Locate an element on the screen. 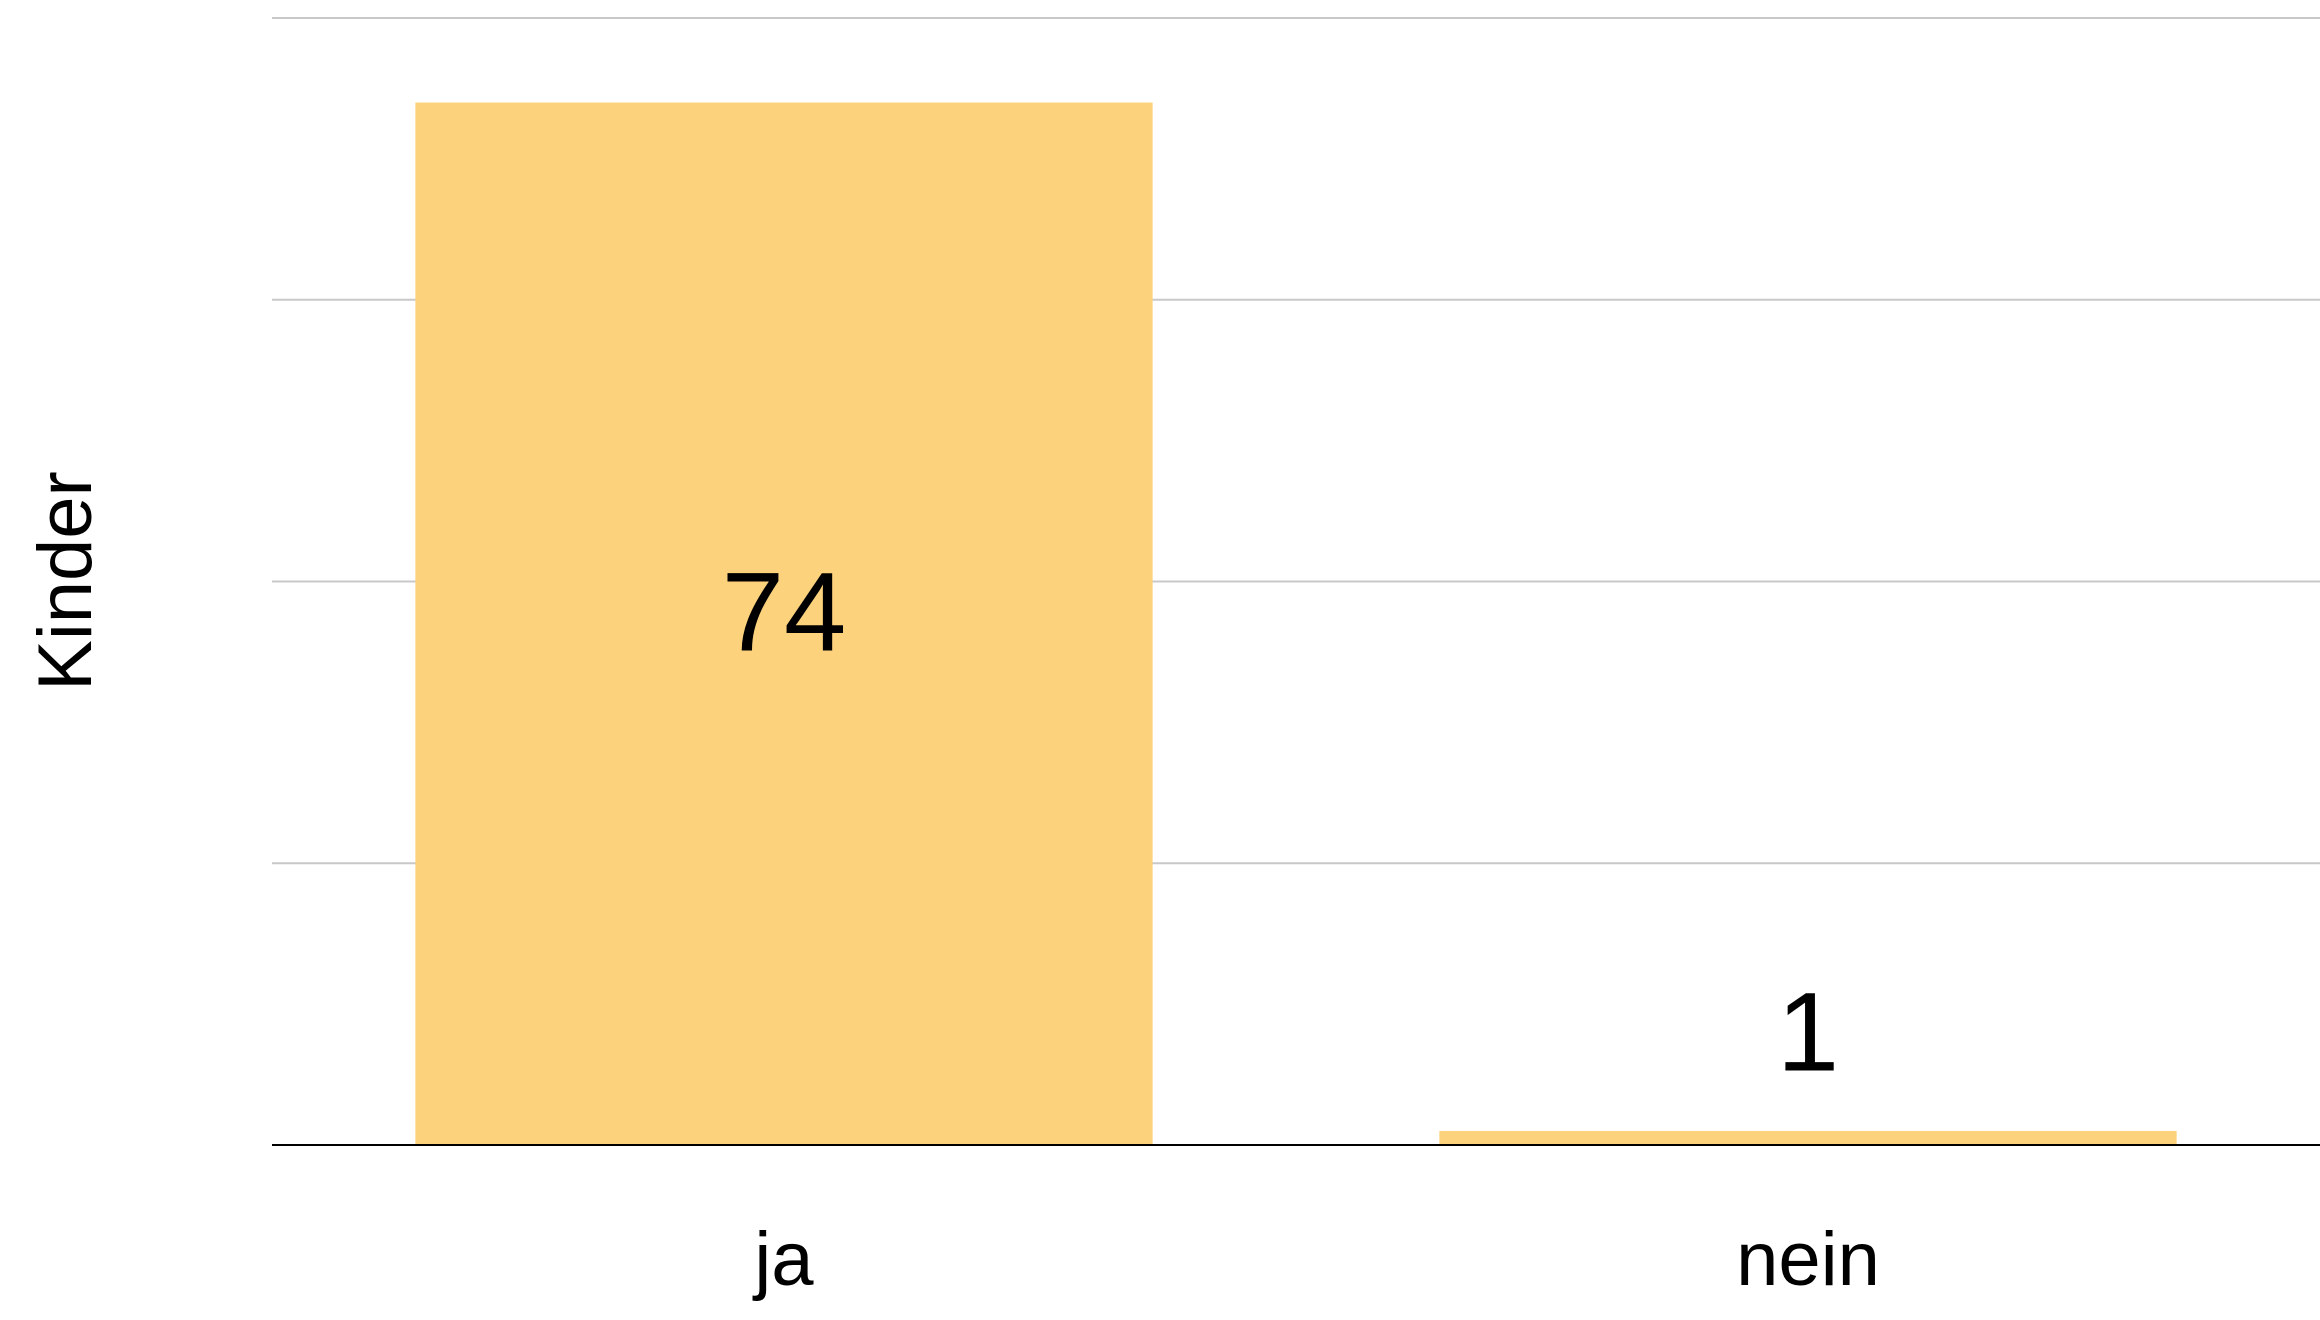 The image size is (2320, 1320). x-tick-label: ja is located at coordinates (783, 1259).